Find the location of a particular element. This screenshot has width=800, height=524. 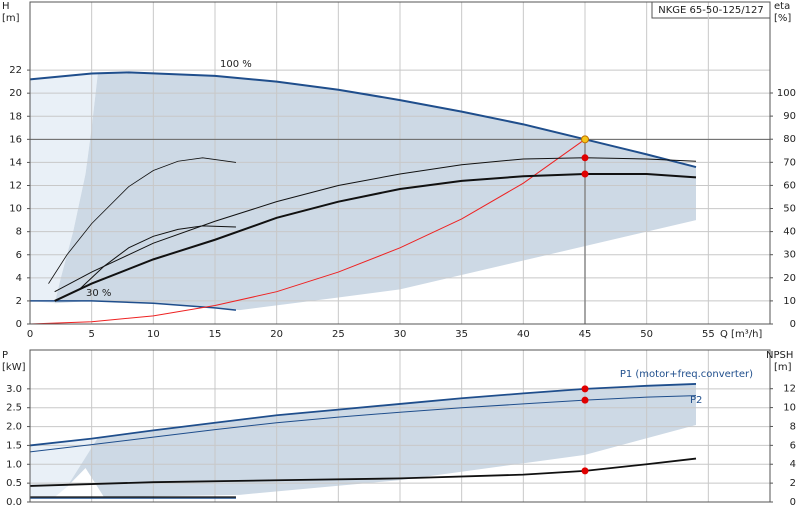

annotation: P1 (motor+freq.converter) is located at coordinates (686, 374).